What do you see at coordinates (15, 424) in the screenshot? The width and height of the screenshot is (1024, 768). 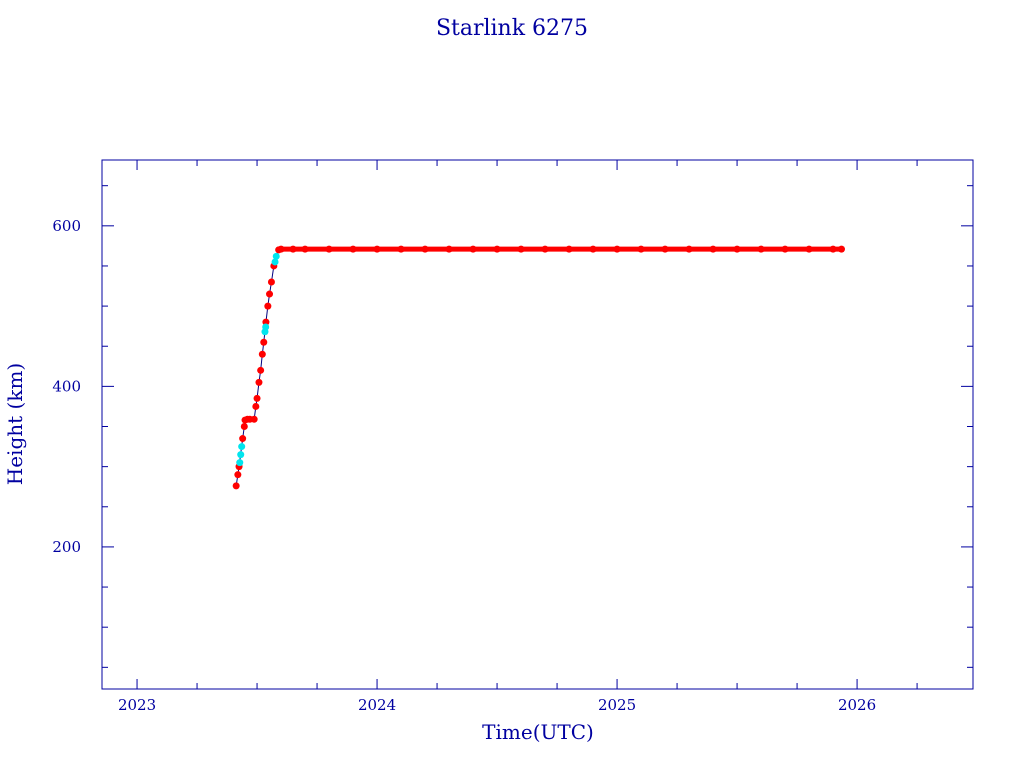 I see `y-axis-label: Height (km)` at bounding box center [15, 424].